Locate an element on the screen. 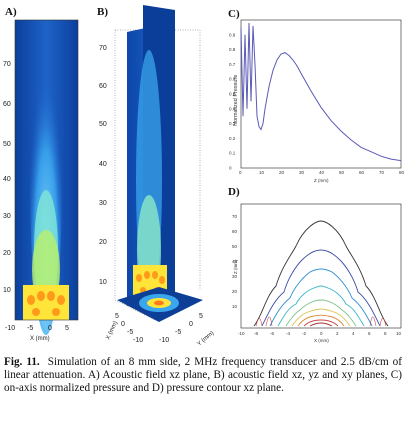  panel-d-label: D) is located at coordinates (234, 192).